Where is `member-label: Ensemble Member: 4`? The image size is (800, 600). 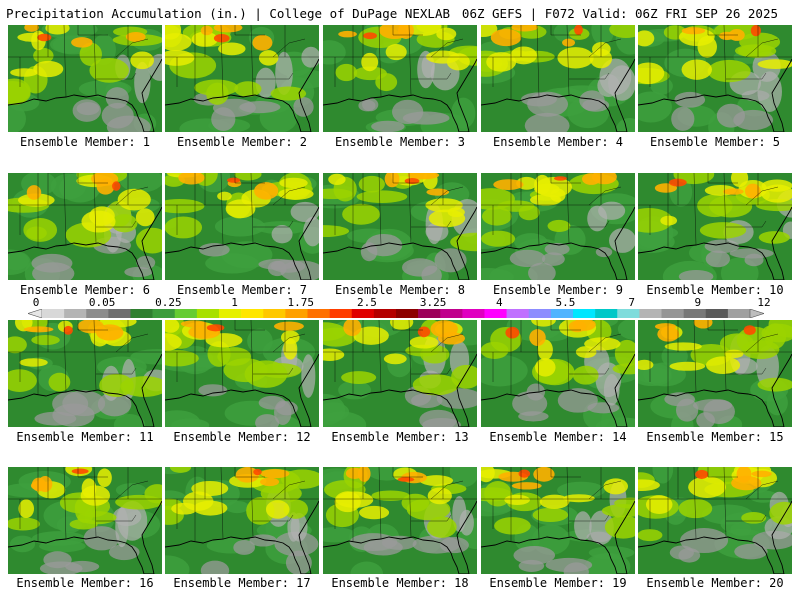 member-label: Ensemble Member: 4 is located at coordinates (558, 142).